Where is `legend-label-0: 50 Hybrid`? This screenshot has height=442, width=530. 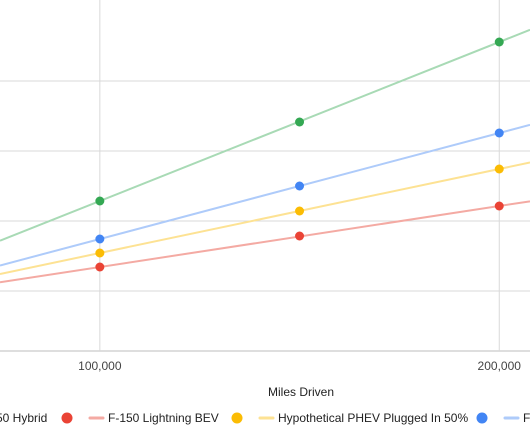 legend-label-0: 50 Hybrid is located at coordinates (23, 418).